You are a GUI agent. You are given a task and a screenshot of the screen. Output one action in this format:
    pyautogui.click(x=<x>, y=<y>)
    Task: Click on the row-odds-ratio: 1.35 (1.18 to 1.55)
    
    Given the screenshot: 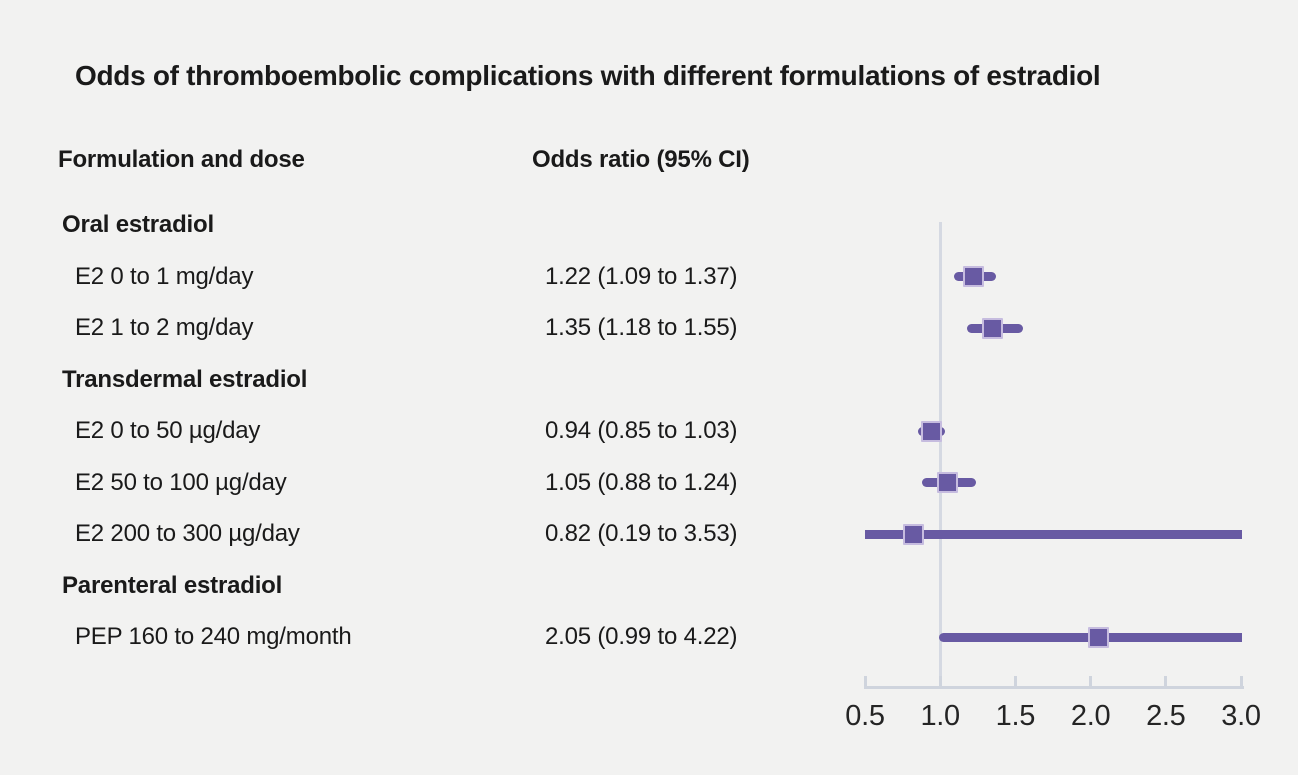 What is the action you would take?
    pyautogui.click(x=641, y=327)
    